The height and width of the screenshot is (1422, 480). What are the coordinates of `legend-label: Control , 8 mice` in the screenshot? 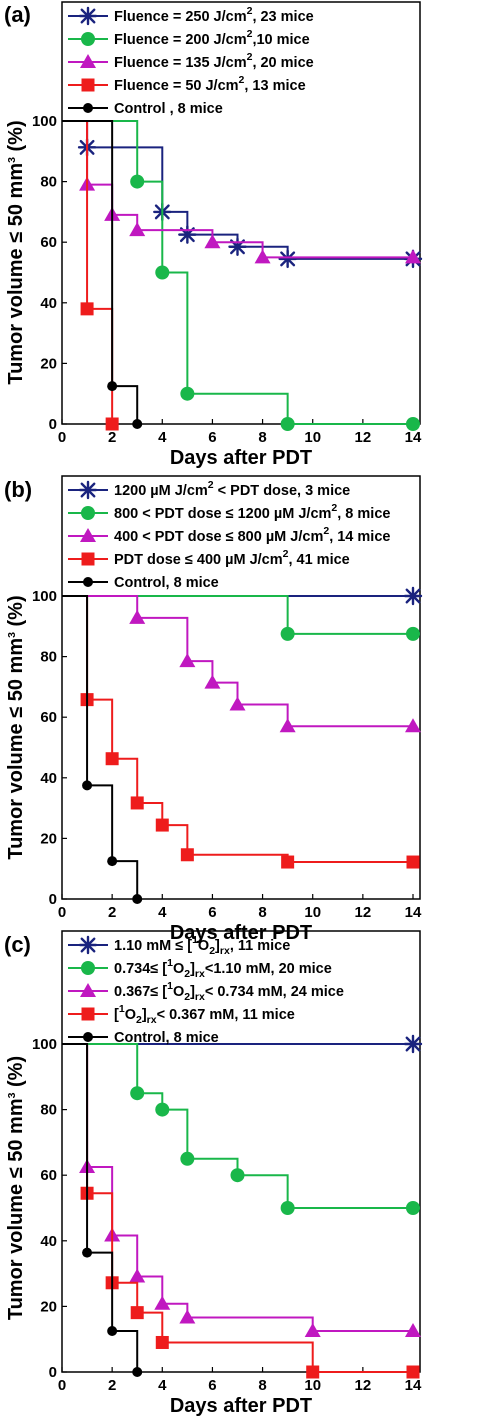 It's located at (168, 109).